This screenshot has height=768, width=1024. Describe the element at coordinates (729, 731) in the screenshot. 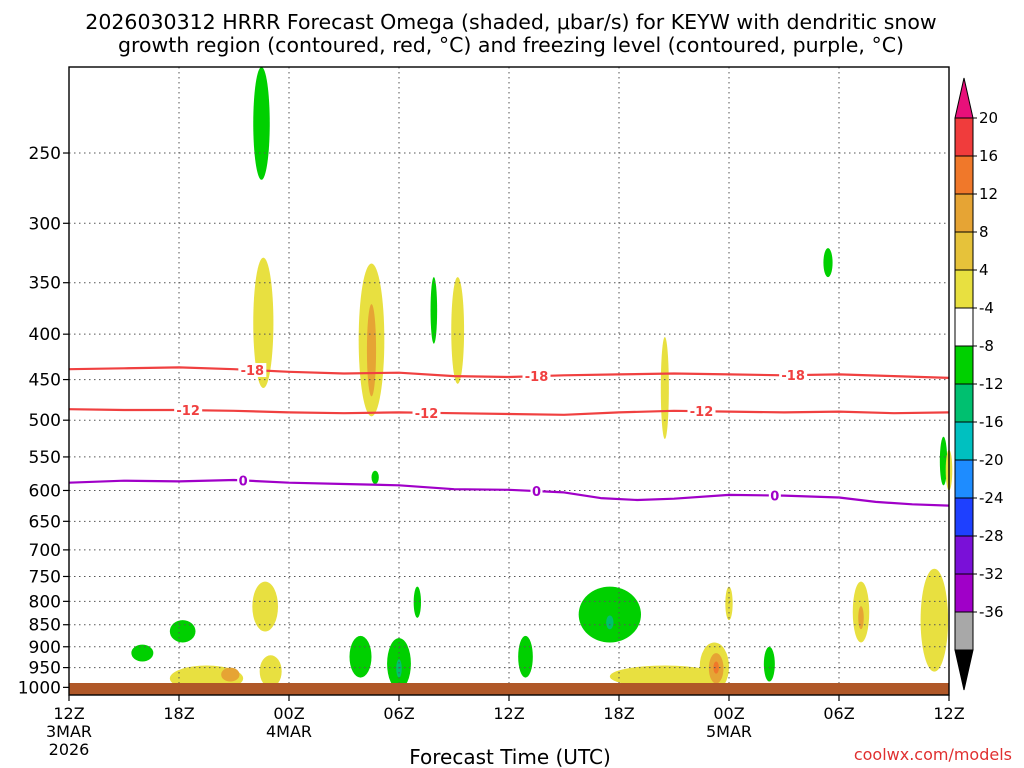

I see `x-tick-sublabel-36-0: 5MAR` at that location.